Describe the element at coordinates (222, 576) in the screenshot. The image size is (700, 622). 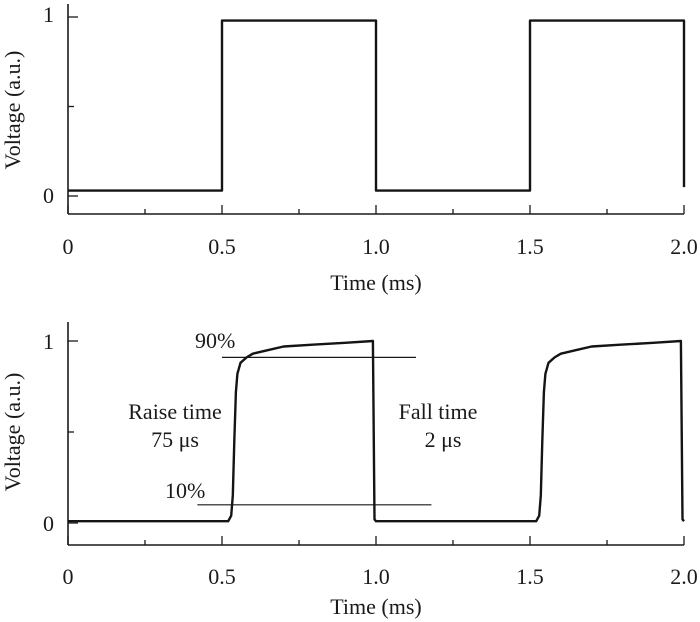
I see `bottom-x-tick-label: 0.5` at that location.